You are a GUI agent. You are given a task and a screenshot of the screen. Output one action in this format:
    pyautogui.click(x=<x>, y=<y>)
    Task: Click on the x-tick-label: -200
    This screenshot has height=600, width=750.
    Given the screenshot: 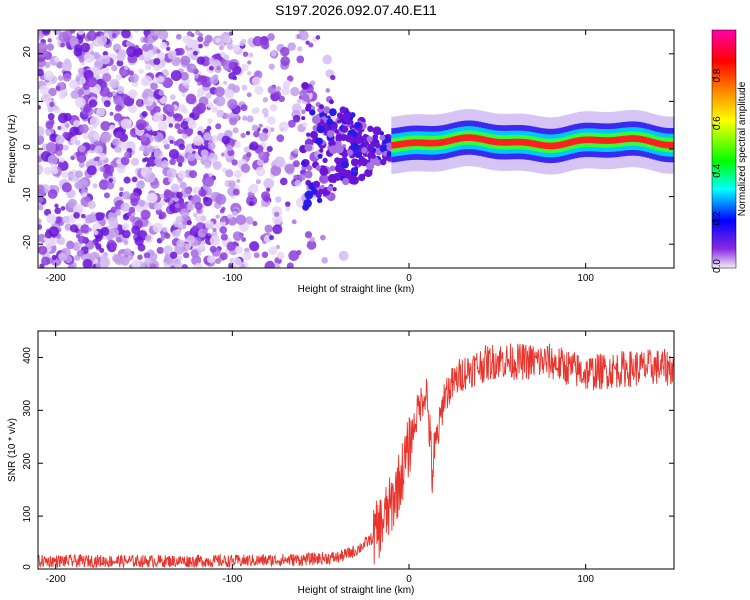 What is the action you would take?
    pyautogui.click(x=56, y=579)
    